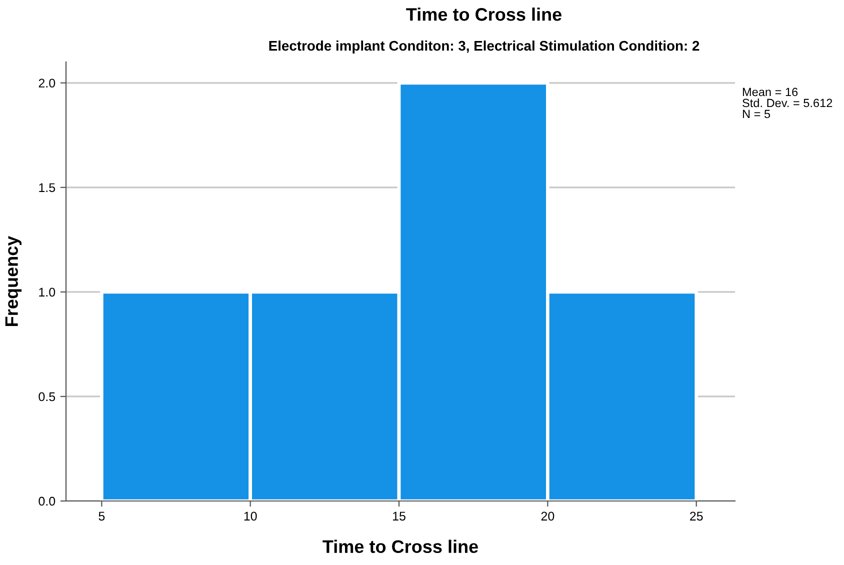 The height and width of the screenshot is (565, 844). What do you see at coordinates (47, 397) in the screenshot?
I see `y-tick-label: 0.5` at bounding box center [47, 397].